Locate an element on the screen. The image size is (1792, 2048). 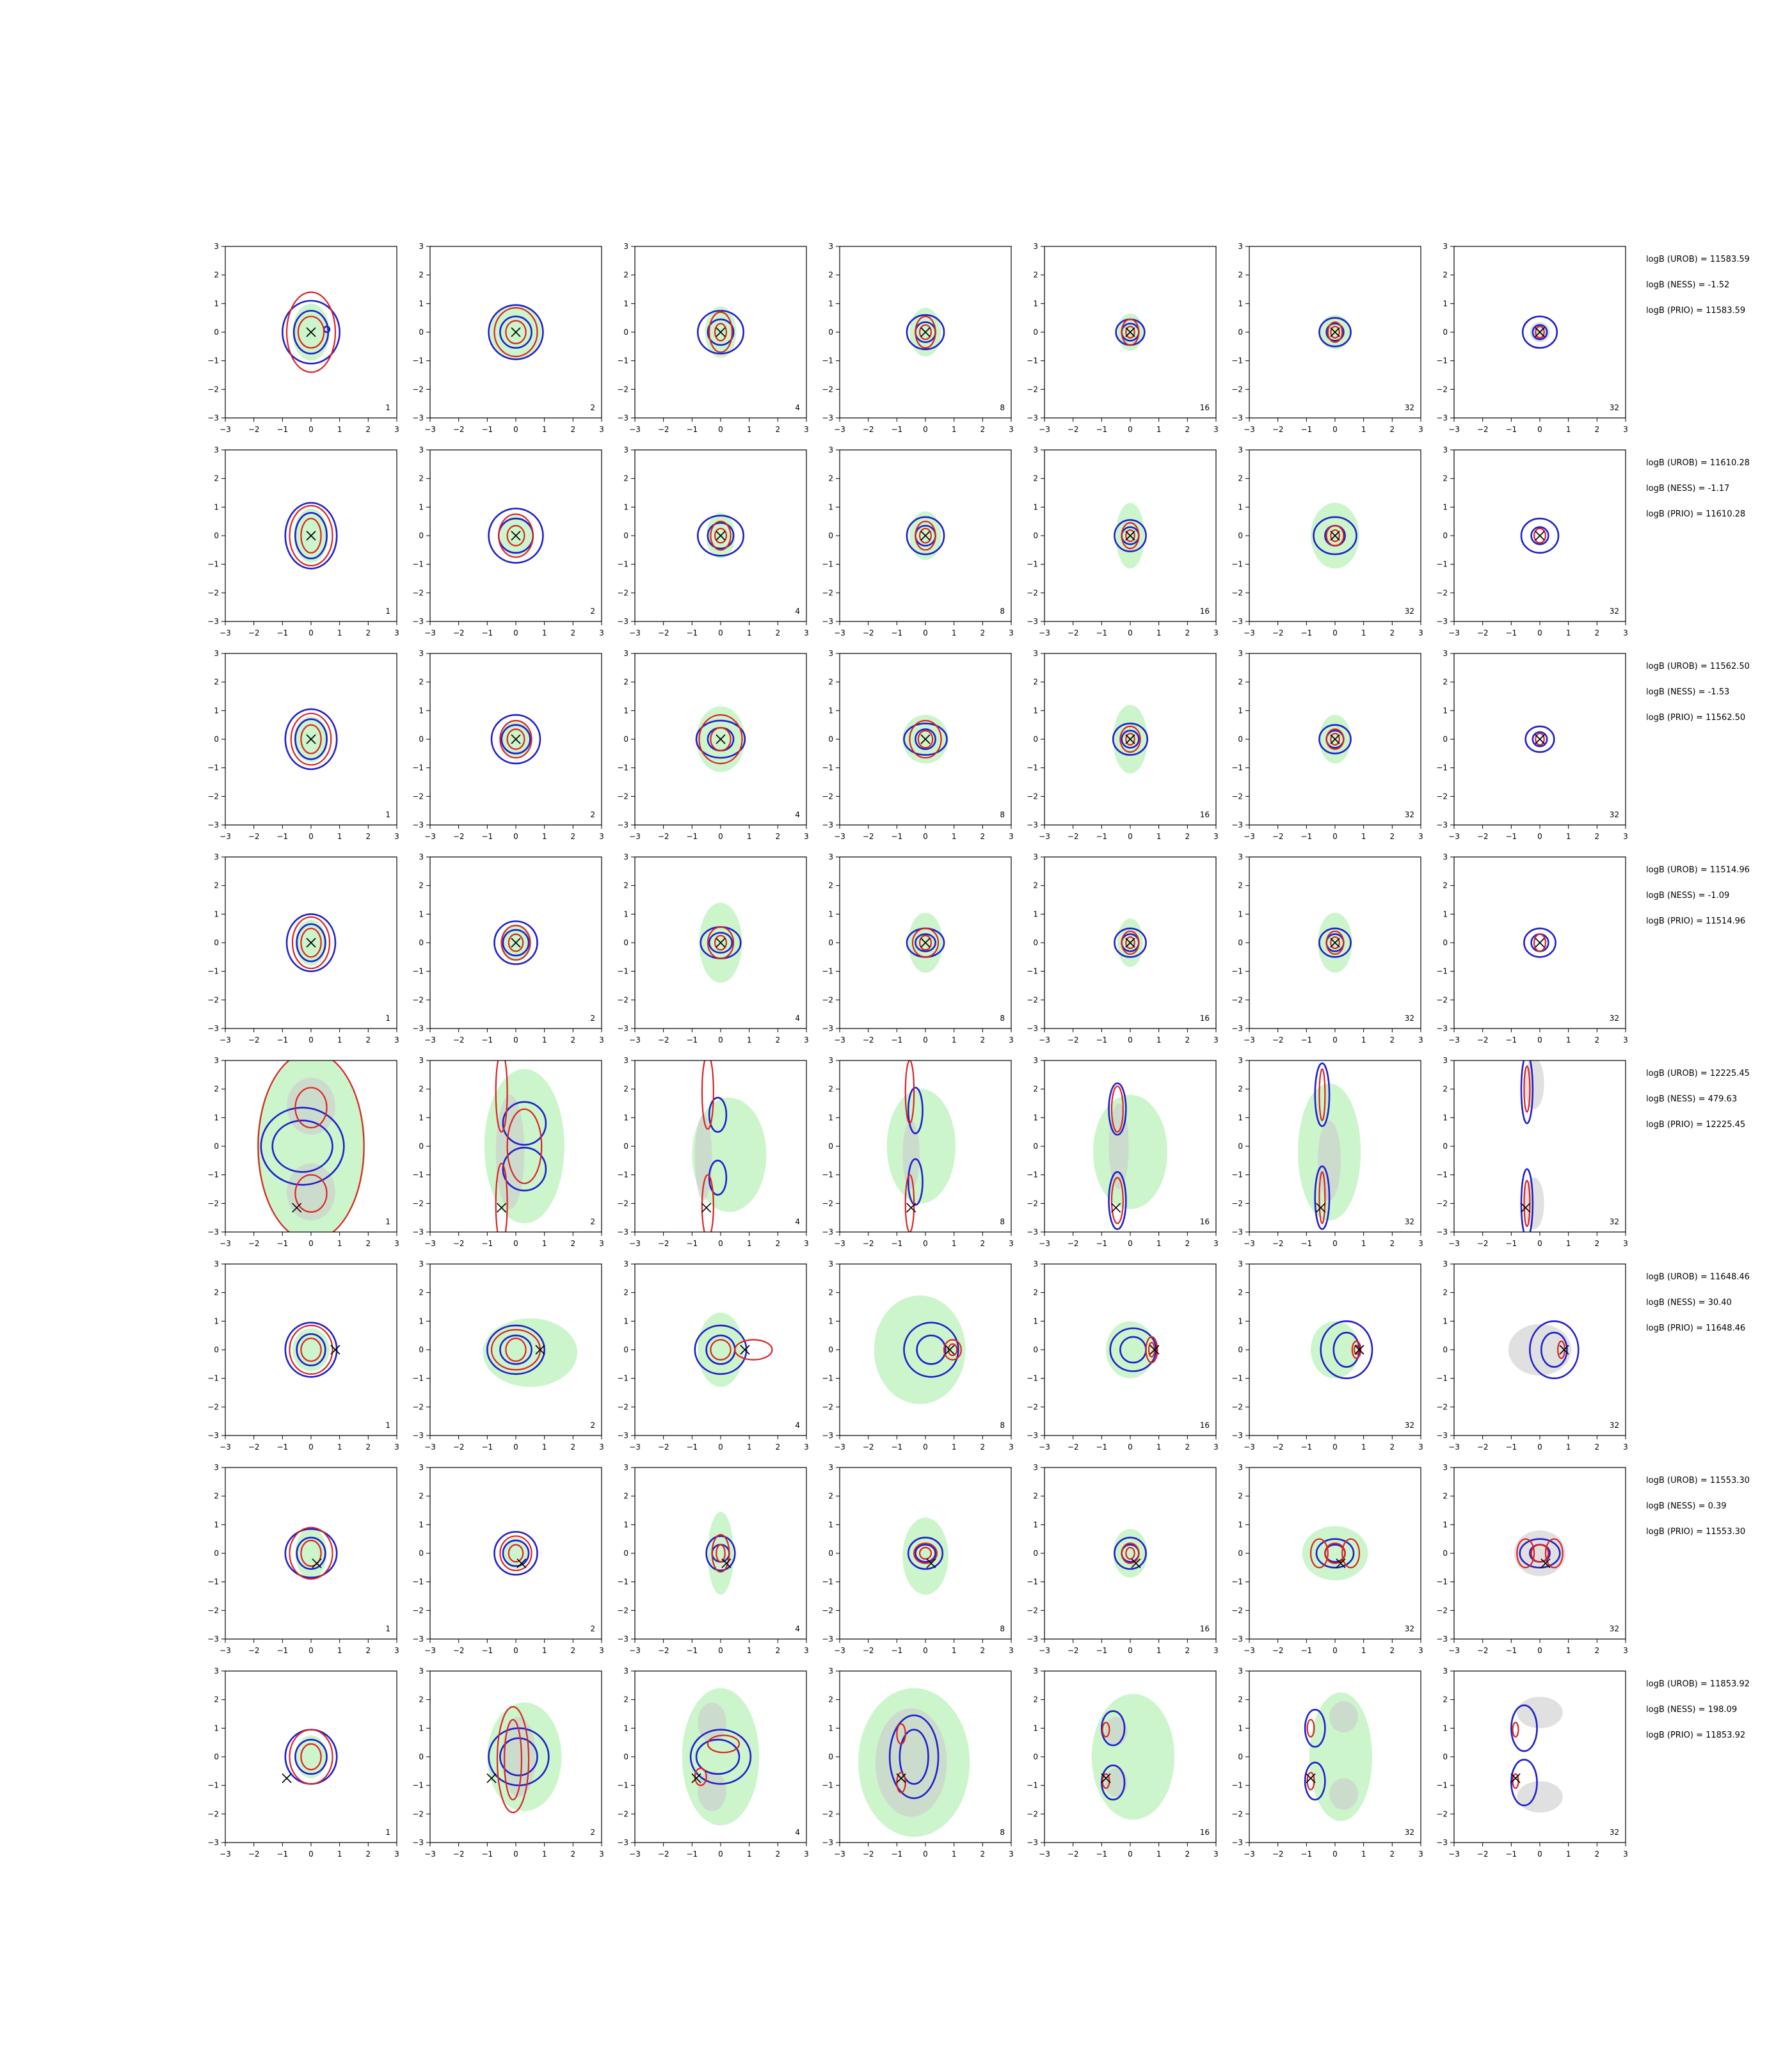
subplot: −3−3 −2 −2 −1 −1 0 0 1 1 2 2 3 3 2 is located at coordinates (508, 1559).